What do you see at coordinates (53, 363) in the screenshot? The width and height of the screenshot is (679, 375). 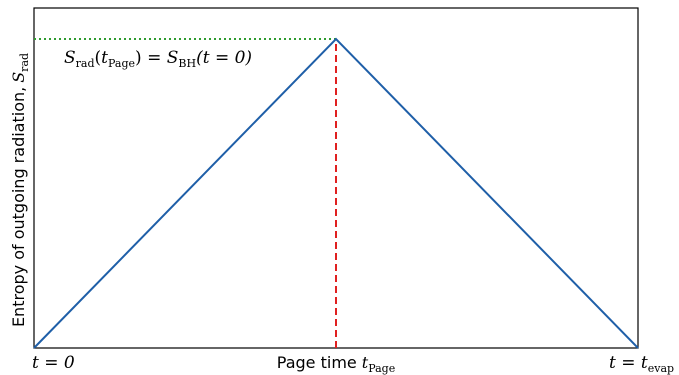 I see `x-tick-label-t0: t = 0` at bounding box center [53, 363].